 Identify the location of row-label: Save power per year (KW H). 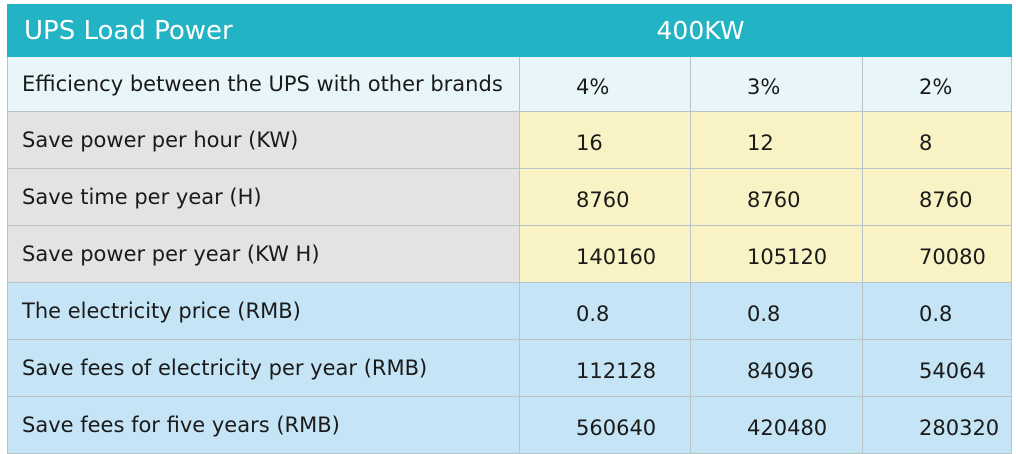
(263, 254).